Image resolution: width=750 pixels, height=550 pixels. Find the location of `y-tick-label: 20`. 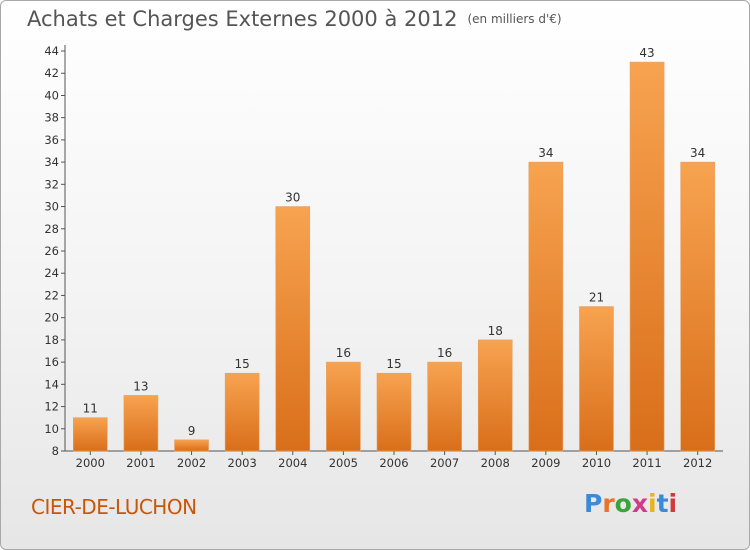

y-tick-label: 20 is located at coordinates (51, 318).